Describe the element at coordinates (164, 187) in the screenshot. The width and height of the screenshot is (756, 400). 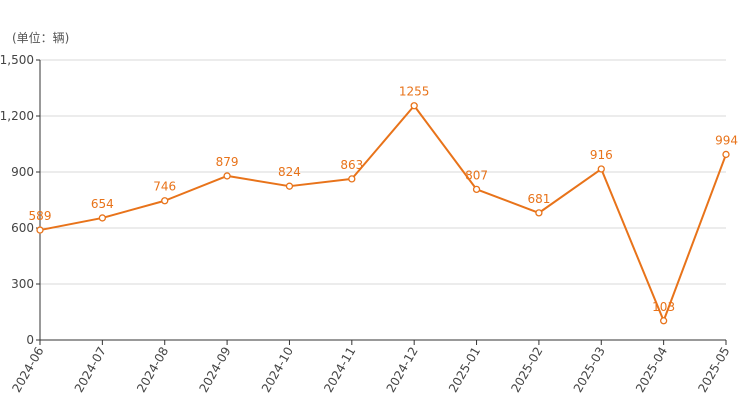
I see `data-label: 746` at that location.